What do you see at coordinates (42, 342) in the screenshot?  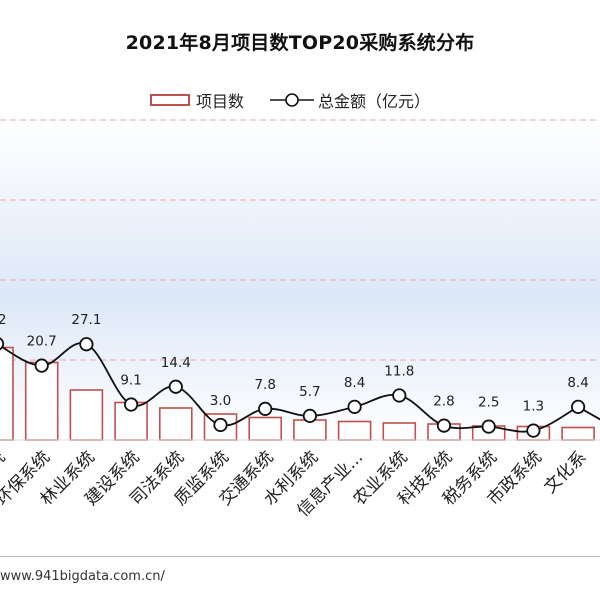 I see `data-label: 20.7` at bounding box center [42, 342].